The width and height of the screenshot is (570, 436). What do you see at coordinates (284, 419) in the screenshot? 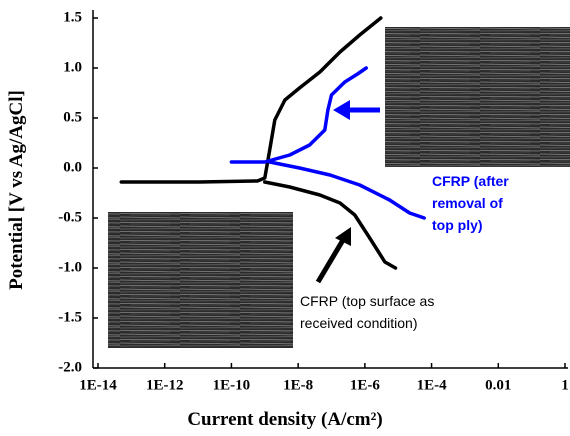
I see `x-axis-title: Current density (A/cm²)` at bounding box center [284, 419].